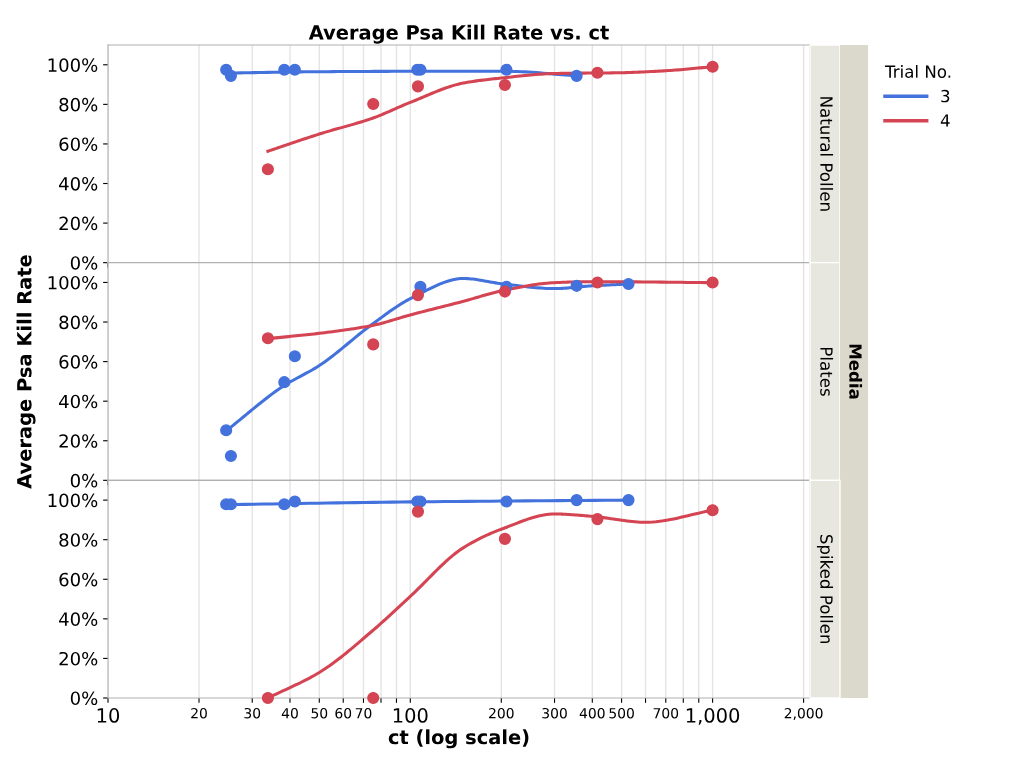 The height and width of the screenshot is (760, 1012). What do you see at coordinates (343, 713) in the screenshot?
I see `x-tick-label: 60` at bounding box center [343, 713].